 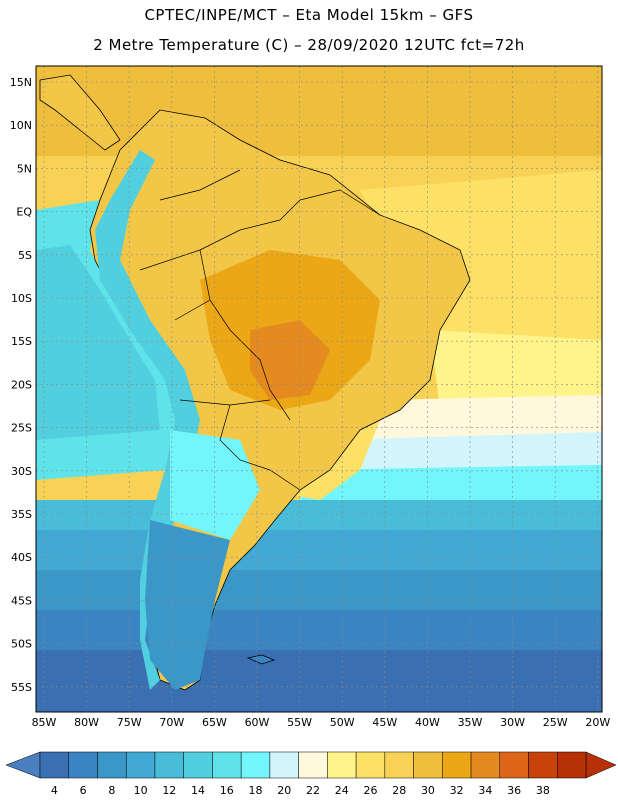 What do you see at coordinates (309, 15) in the screenshot?
I see `chart-title-line-1: CPTEC/INPE/MCT – Eta Model 15km – GFS` at bounding box center [309, 15].